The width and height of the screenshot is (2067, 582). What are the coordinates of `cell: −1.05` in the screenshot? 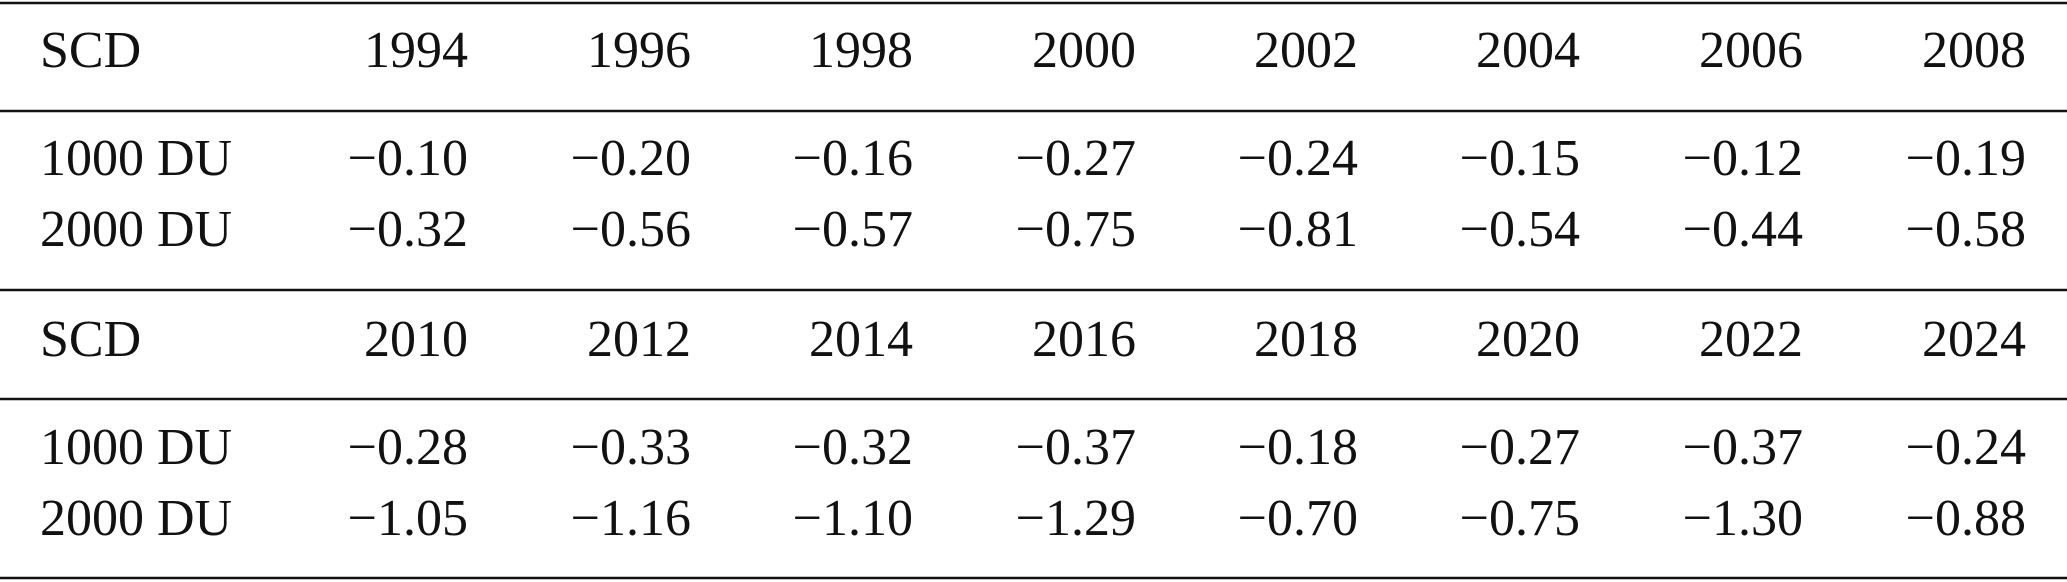 It's located at (408, 518).